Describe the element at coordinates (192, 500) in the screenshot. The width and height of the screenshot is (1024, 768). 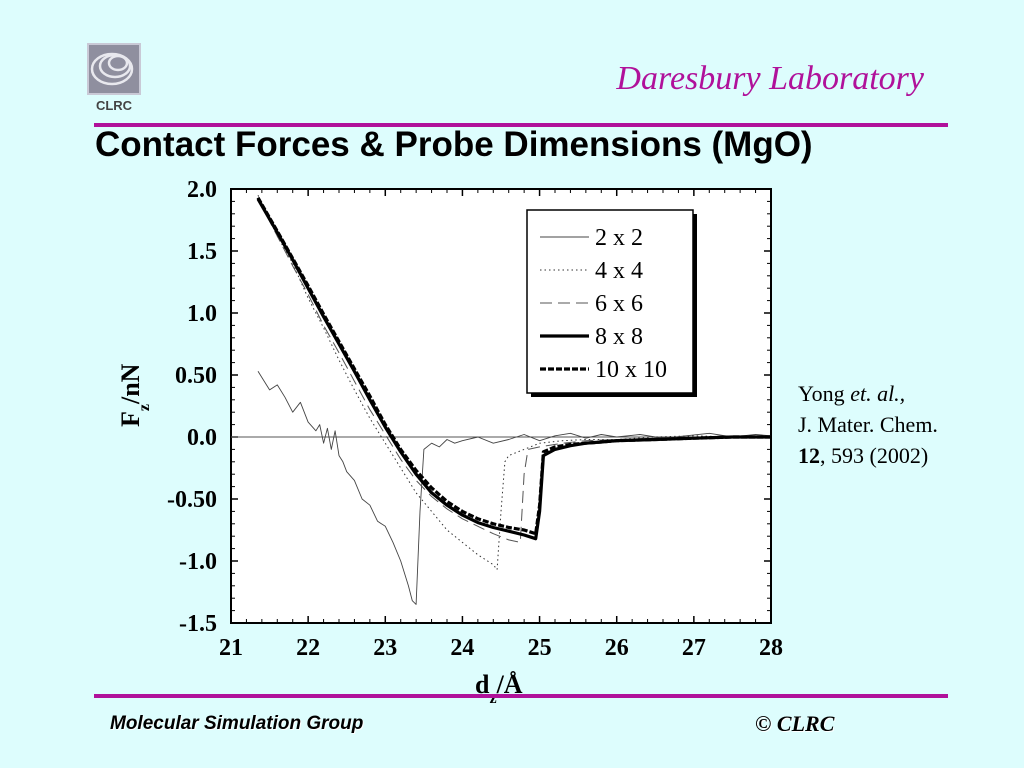
I see `y-tick-label: -0.50` at that location.